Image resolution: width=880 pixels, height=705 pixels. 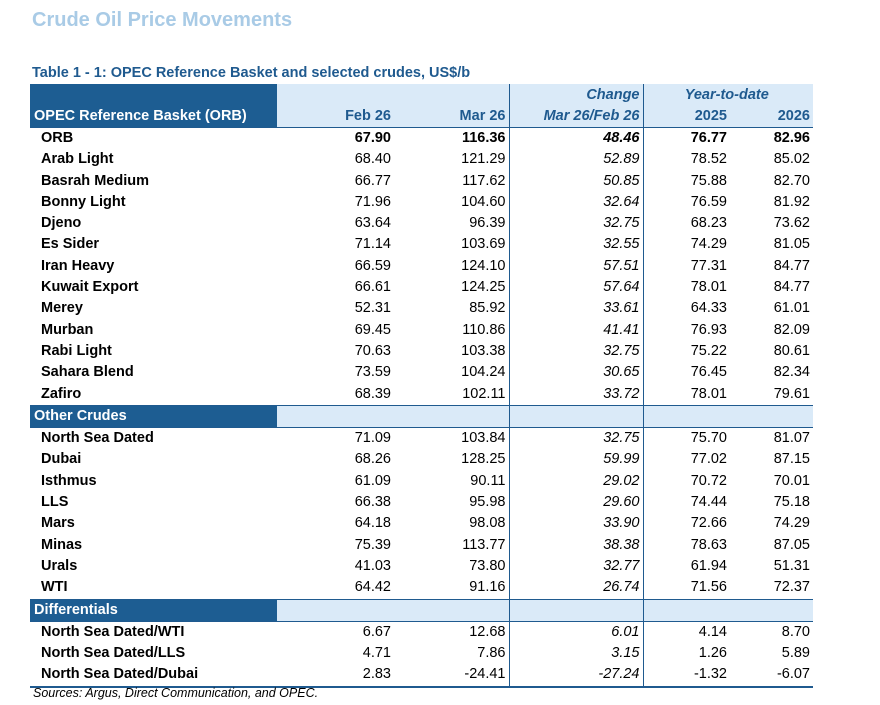 I want to click on table-row: Mars 64.18 98.08 33.90 72.66 74.29, so click(x=421, y=524).